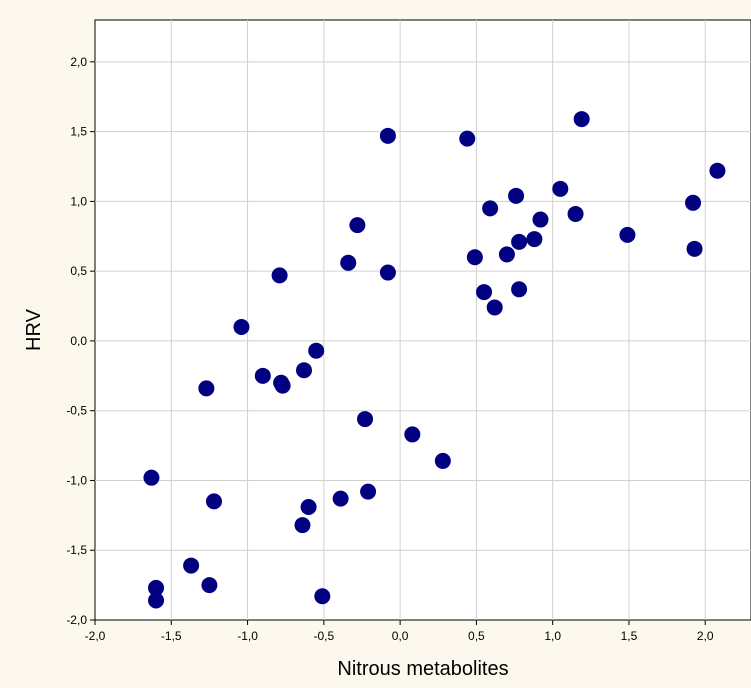 This screenshot has width=751, height=688. I want to click on y-tick-label: -1,5, so click(76, 550).